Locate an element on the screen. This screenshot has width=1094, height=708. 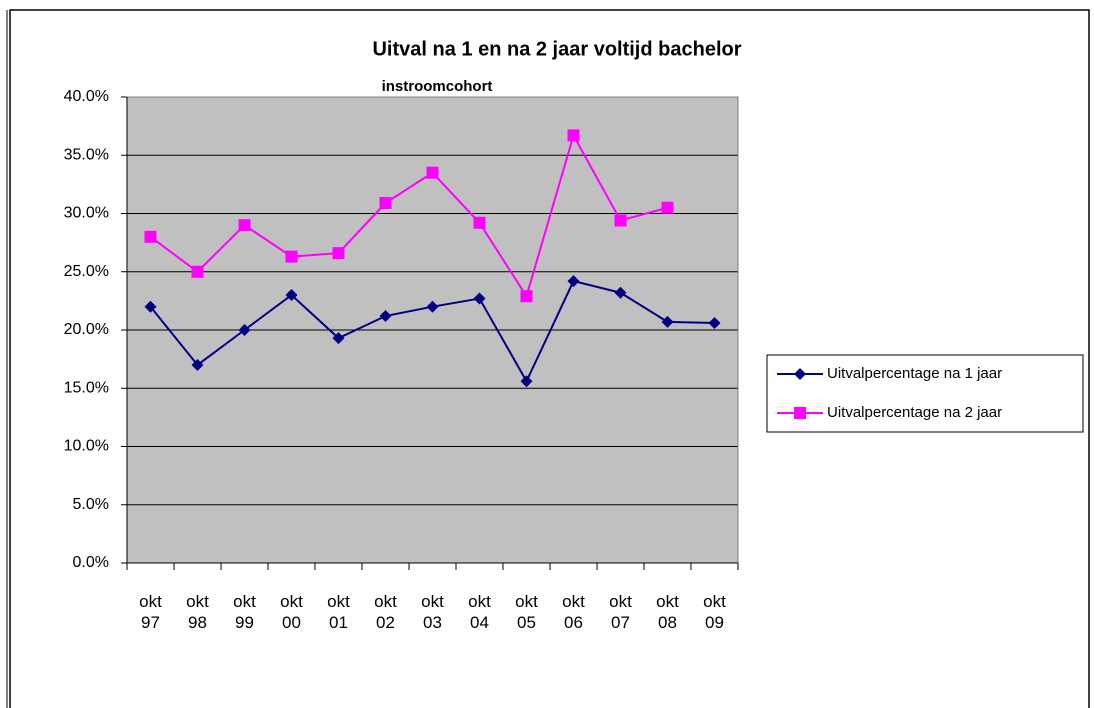
x-tick-label: okt 04 is located at coordinates (479, 612).